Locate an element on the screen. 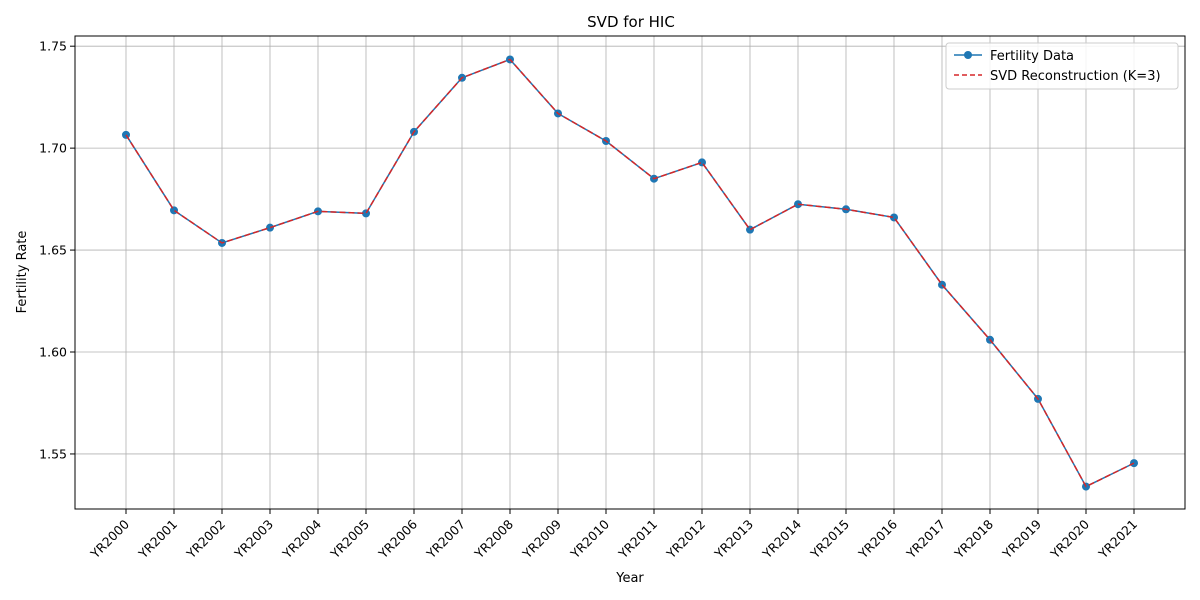 This screenshot has width=1200, height=600. x-tick-label: YR2017 is located at coordinates (925, 539).